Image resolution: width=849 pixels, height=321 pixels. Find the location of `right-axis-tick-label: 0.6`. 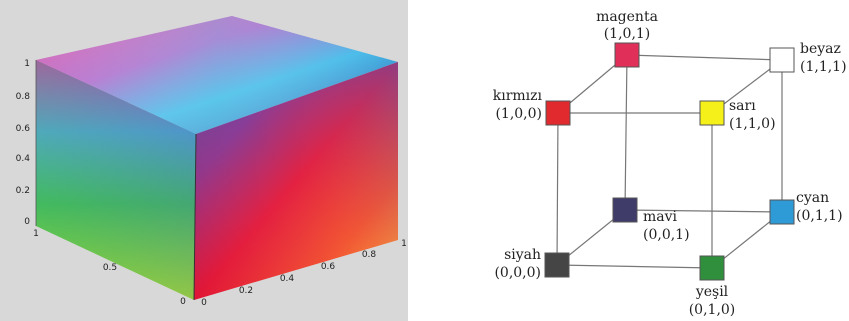

right-axis-tick-label: 0.6 is located at coordinates (328, 267).